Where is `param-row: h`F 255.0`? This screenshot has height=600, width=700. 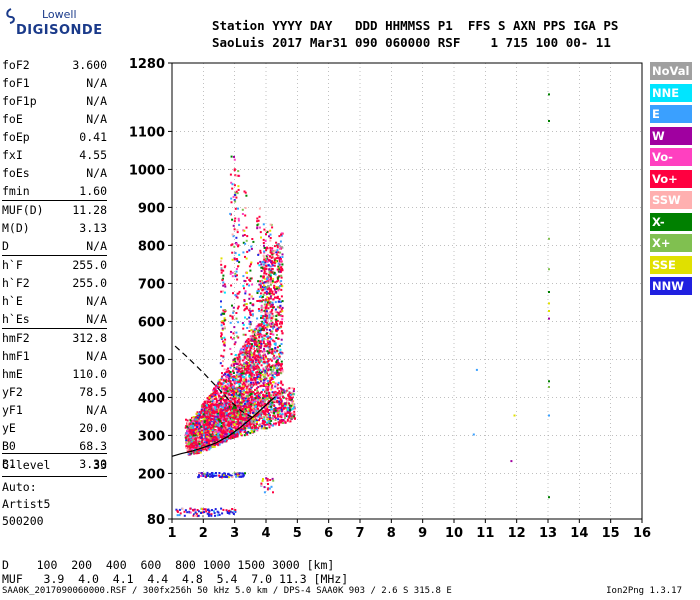 param-row: h`F 255.0 is located at coordinates (54, 266).